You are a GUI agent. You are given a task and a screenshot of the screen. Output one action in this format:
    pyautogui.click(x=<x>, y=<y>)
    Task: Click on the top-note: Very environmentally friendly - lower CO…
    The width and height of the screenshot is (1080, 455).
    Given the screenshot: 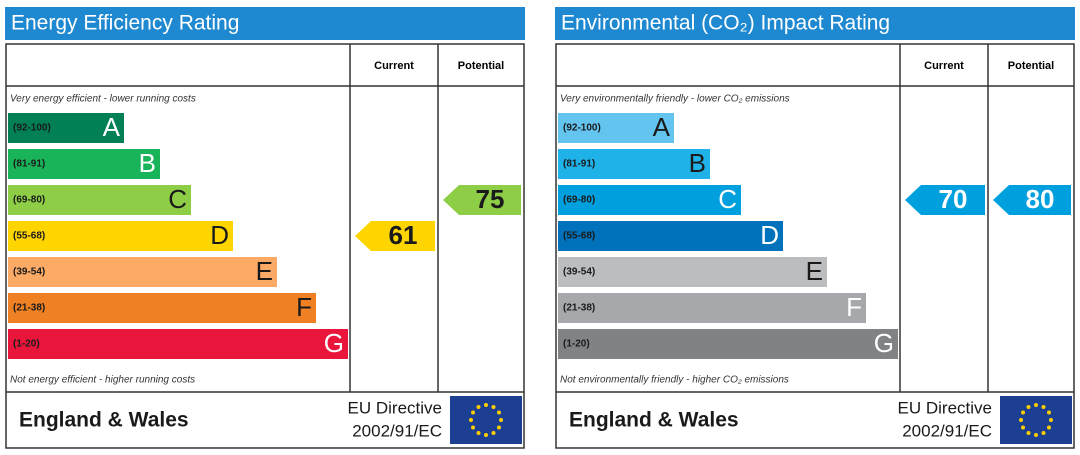 What is the action you would take?
    pyautogui.click(x=675, y=99)
    